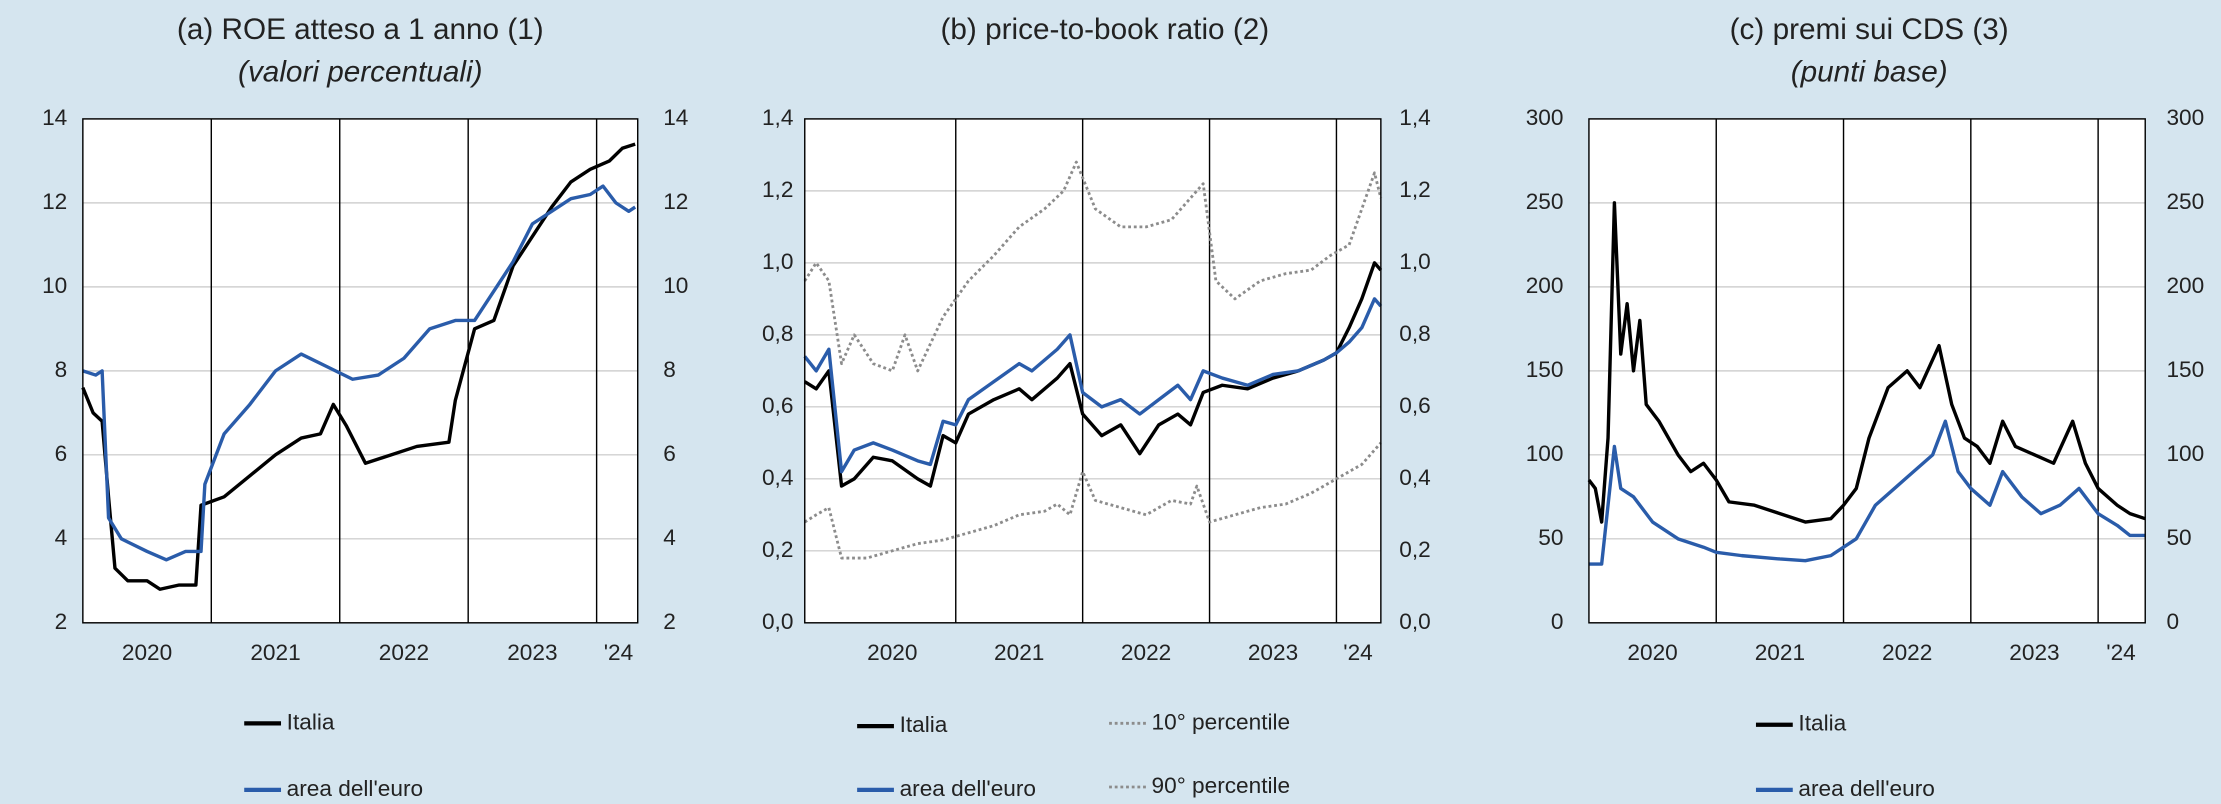  Describe the element at coordinates (669, 621) in the screenshot. I see `y2-tick-label: 2` at that location.